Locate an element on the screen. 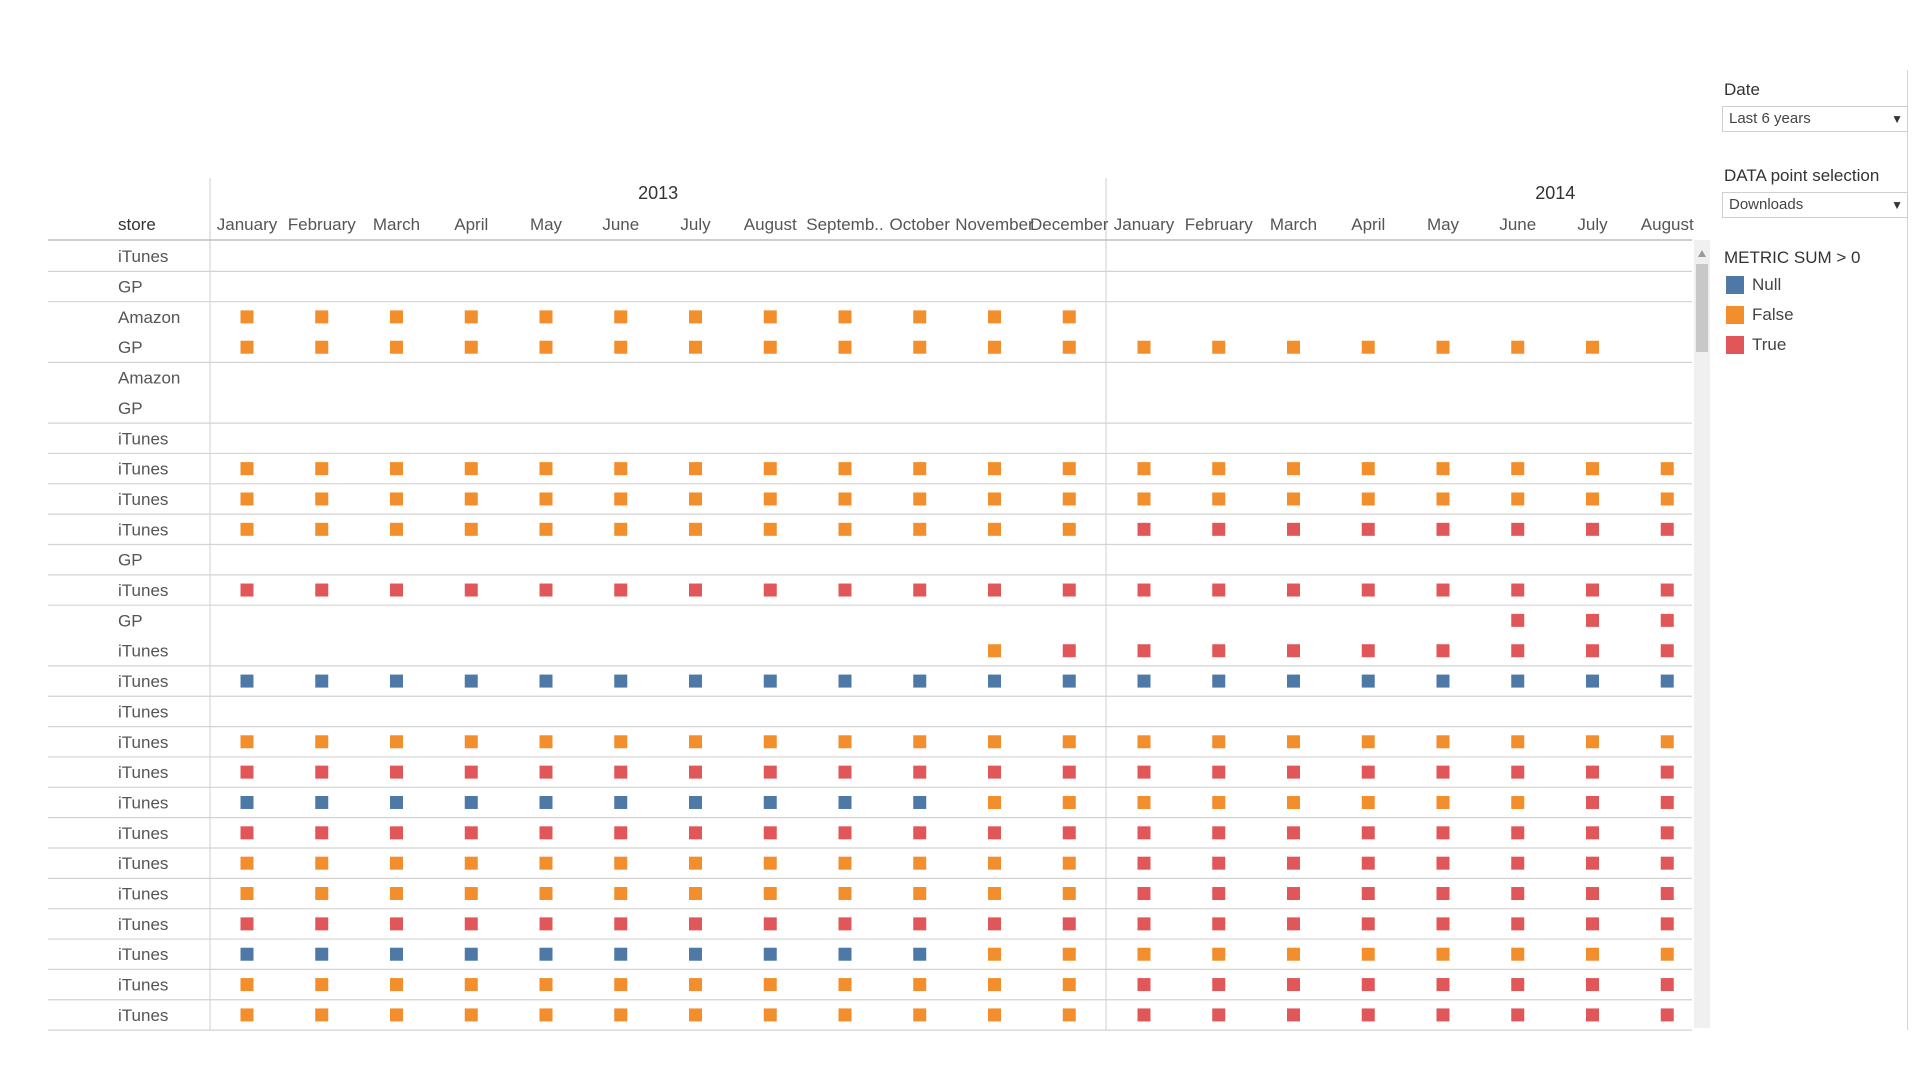 The height and width of the screenshot is (1080, 1920). legend-item-true: True is located at coordinates (1821, 345).